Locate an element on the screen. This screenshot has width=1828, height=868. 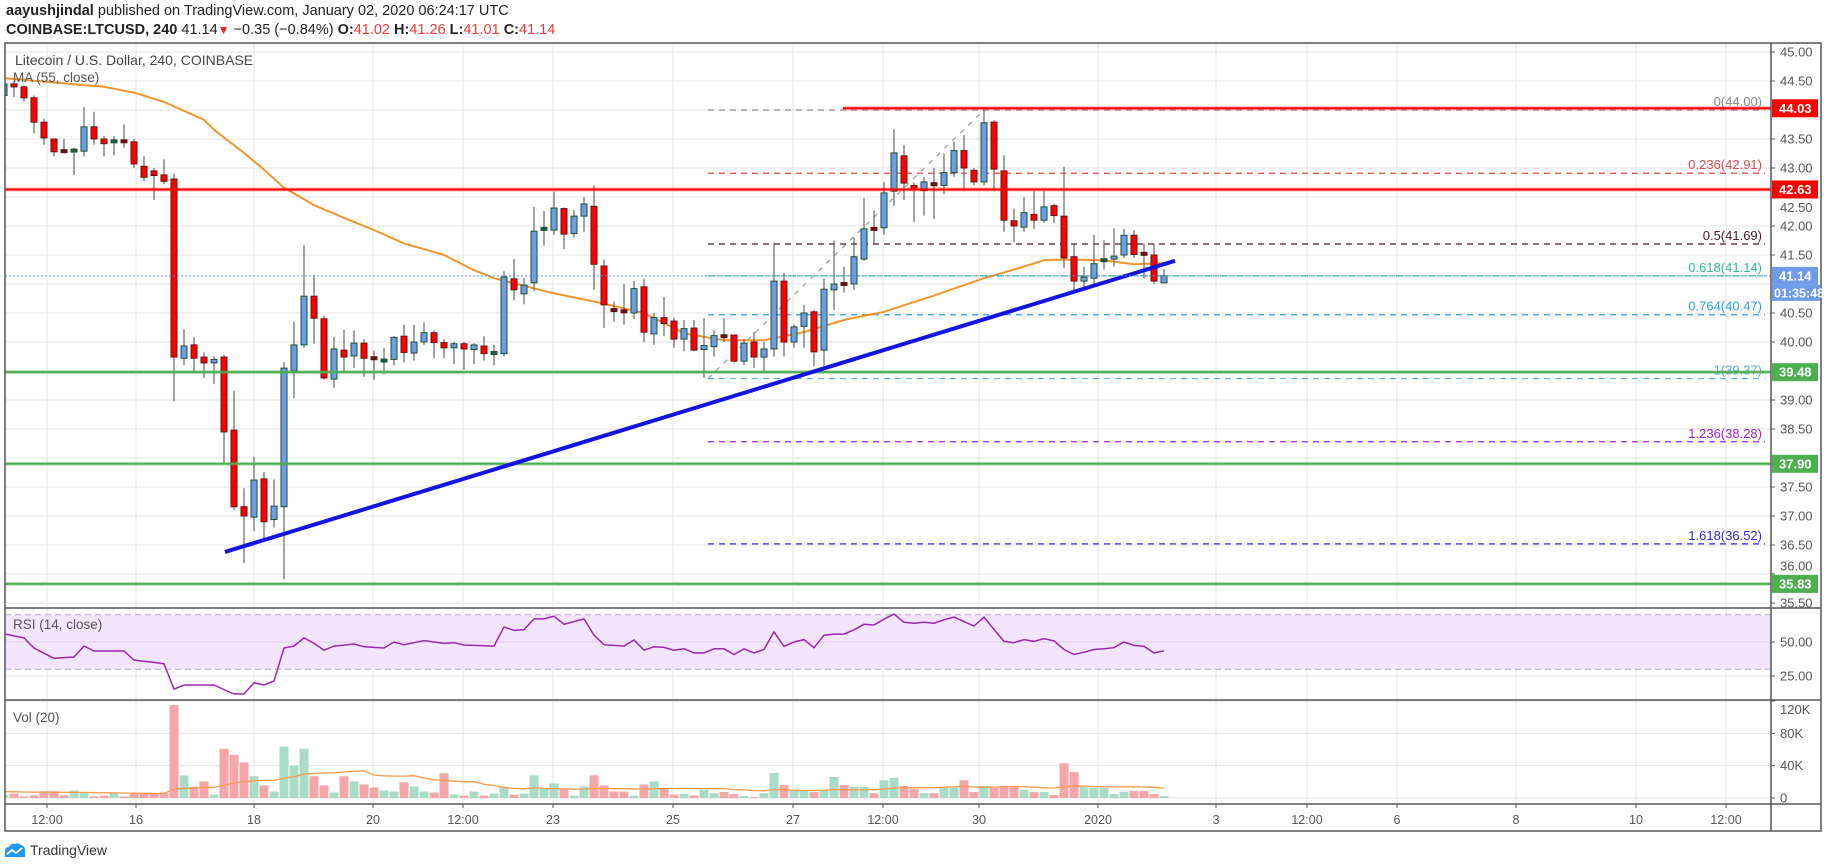
fib-level-label: 0(44.00) is located at coordinates (1738, 101).